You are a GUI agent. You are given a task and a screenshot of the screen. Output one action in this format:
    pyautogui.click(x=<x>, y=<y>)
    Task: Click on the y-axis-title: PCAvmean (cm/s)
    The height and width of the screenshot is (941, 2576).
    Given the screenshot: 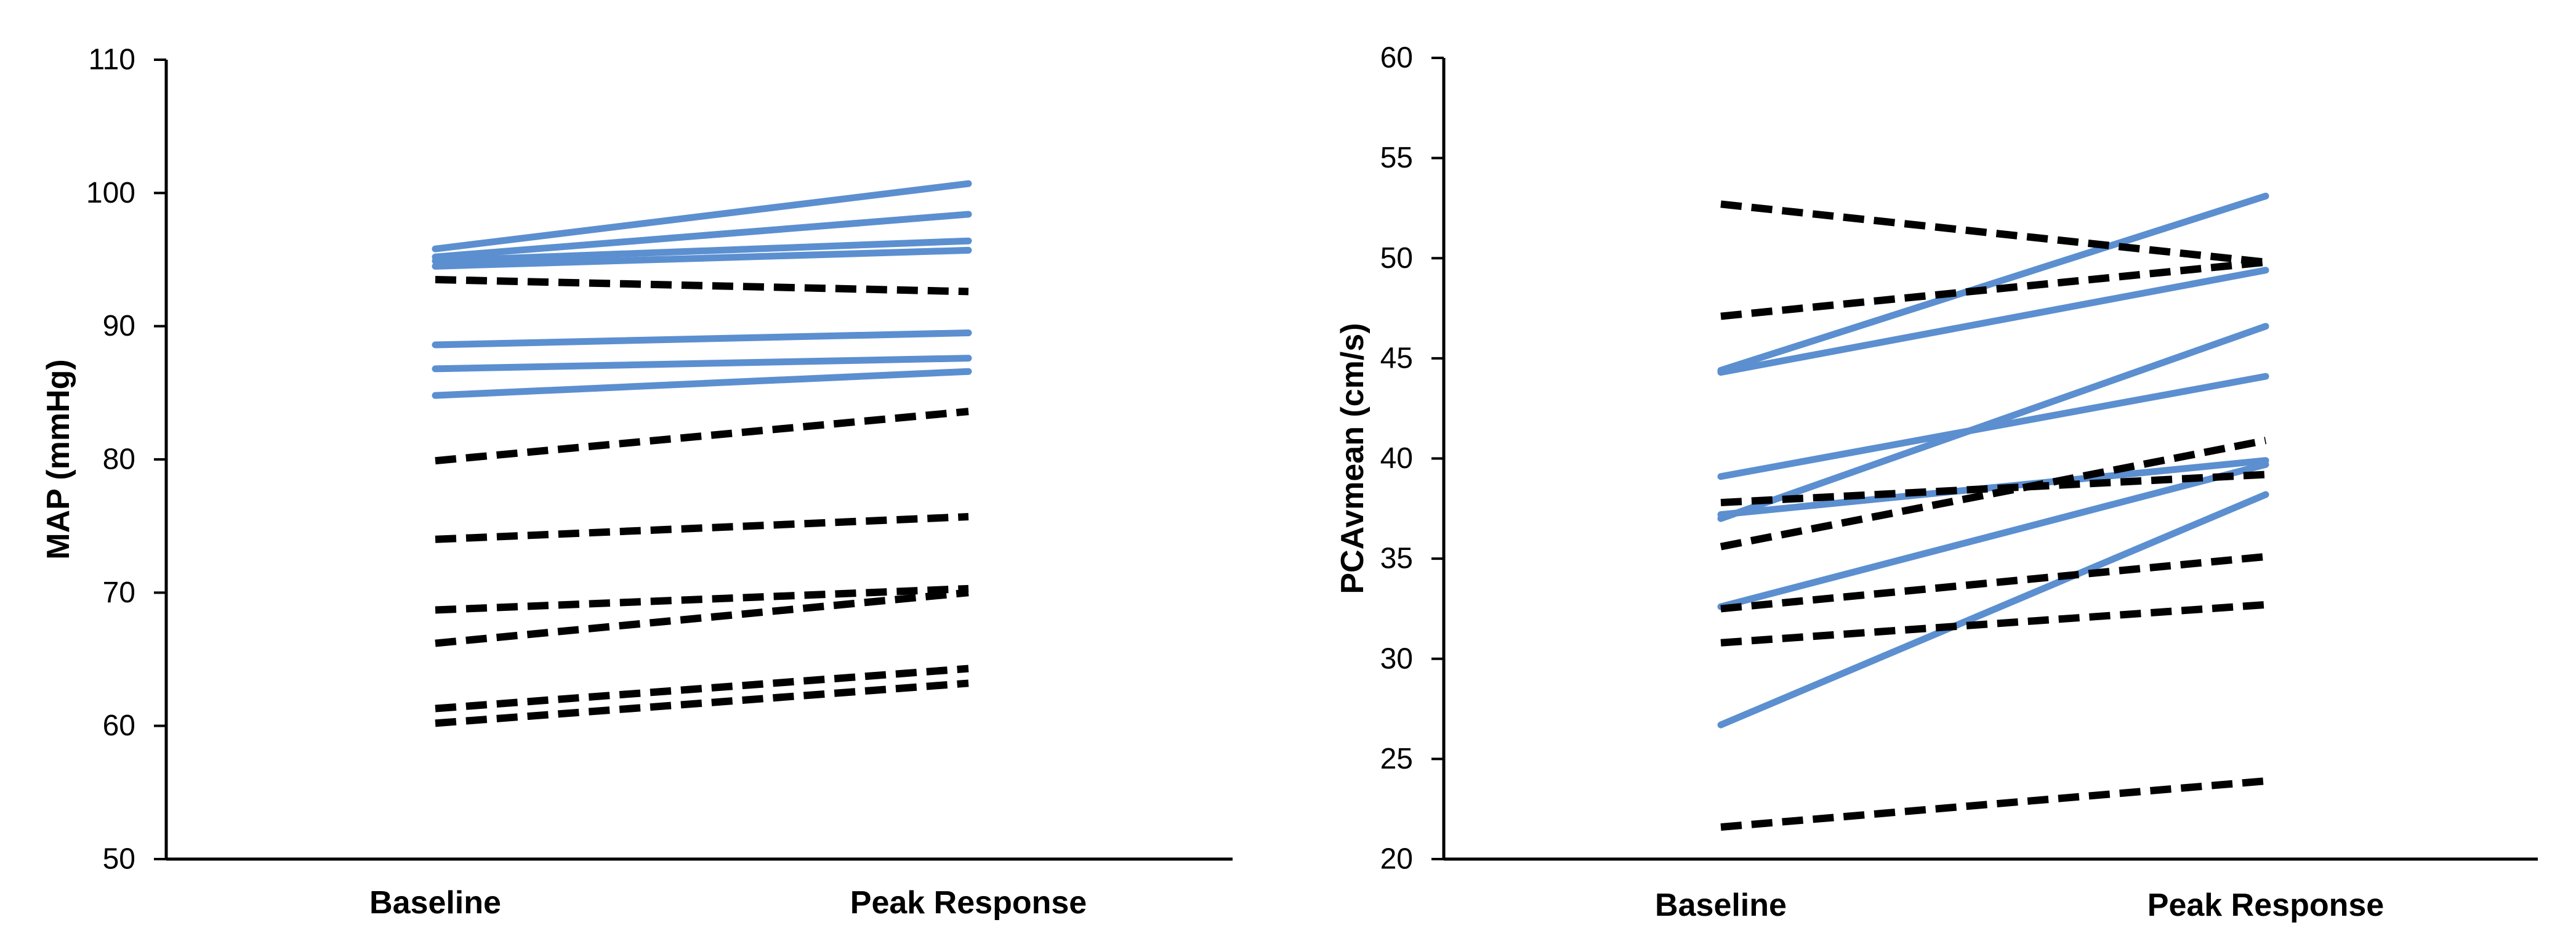 What is the action you would take?
    pyautogui.click(x=1353, y=458)
    